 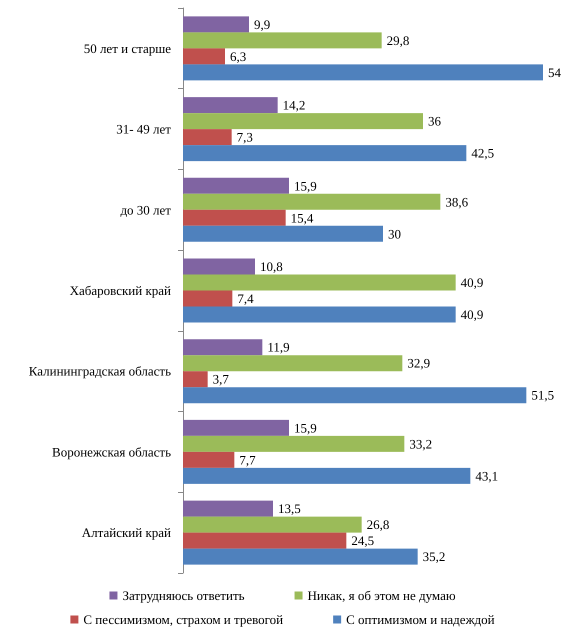 I want to click on data-label: 33,2, so click(x=420, y=444).